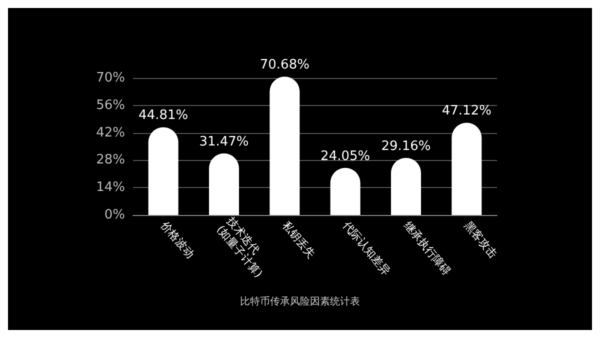 This screenshot has height=338, width=600. I want to click on data-label: 47.12%, so click(467, 111).